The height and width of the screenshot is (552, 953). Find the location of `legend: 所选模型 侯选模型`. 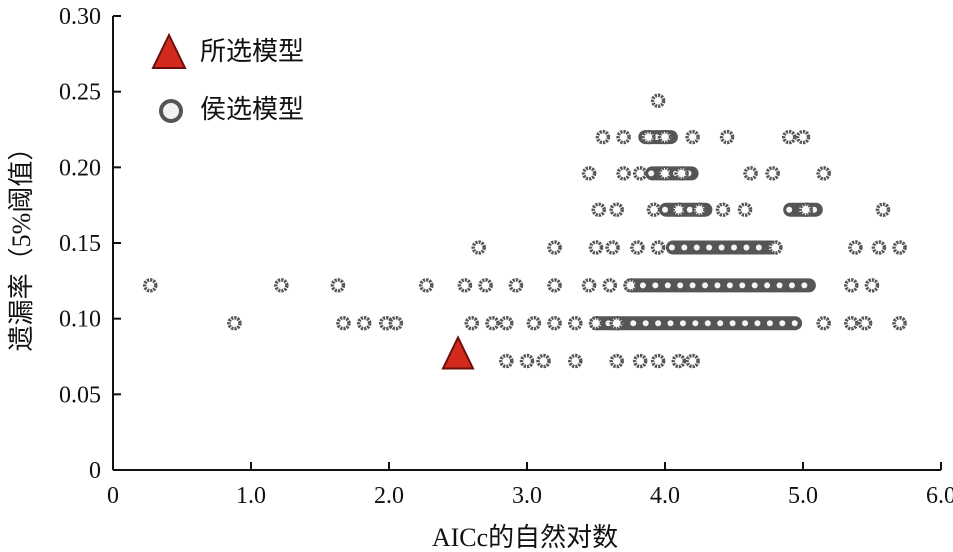

legend: 所选模型 侯选模型 is located at coordinates (227, 78).